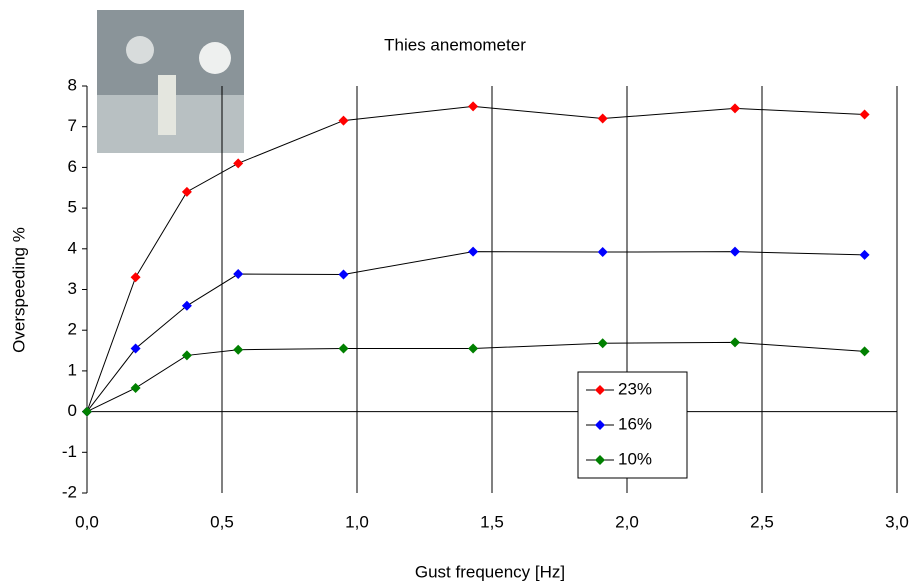 This screenshot has width=911, height=585. Describe the element at coordinates (762, 521) in the screenshot. I see `x-tick-label: 2,5` at that location.